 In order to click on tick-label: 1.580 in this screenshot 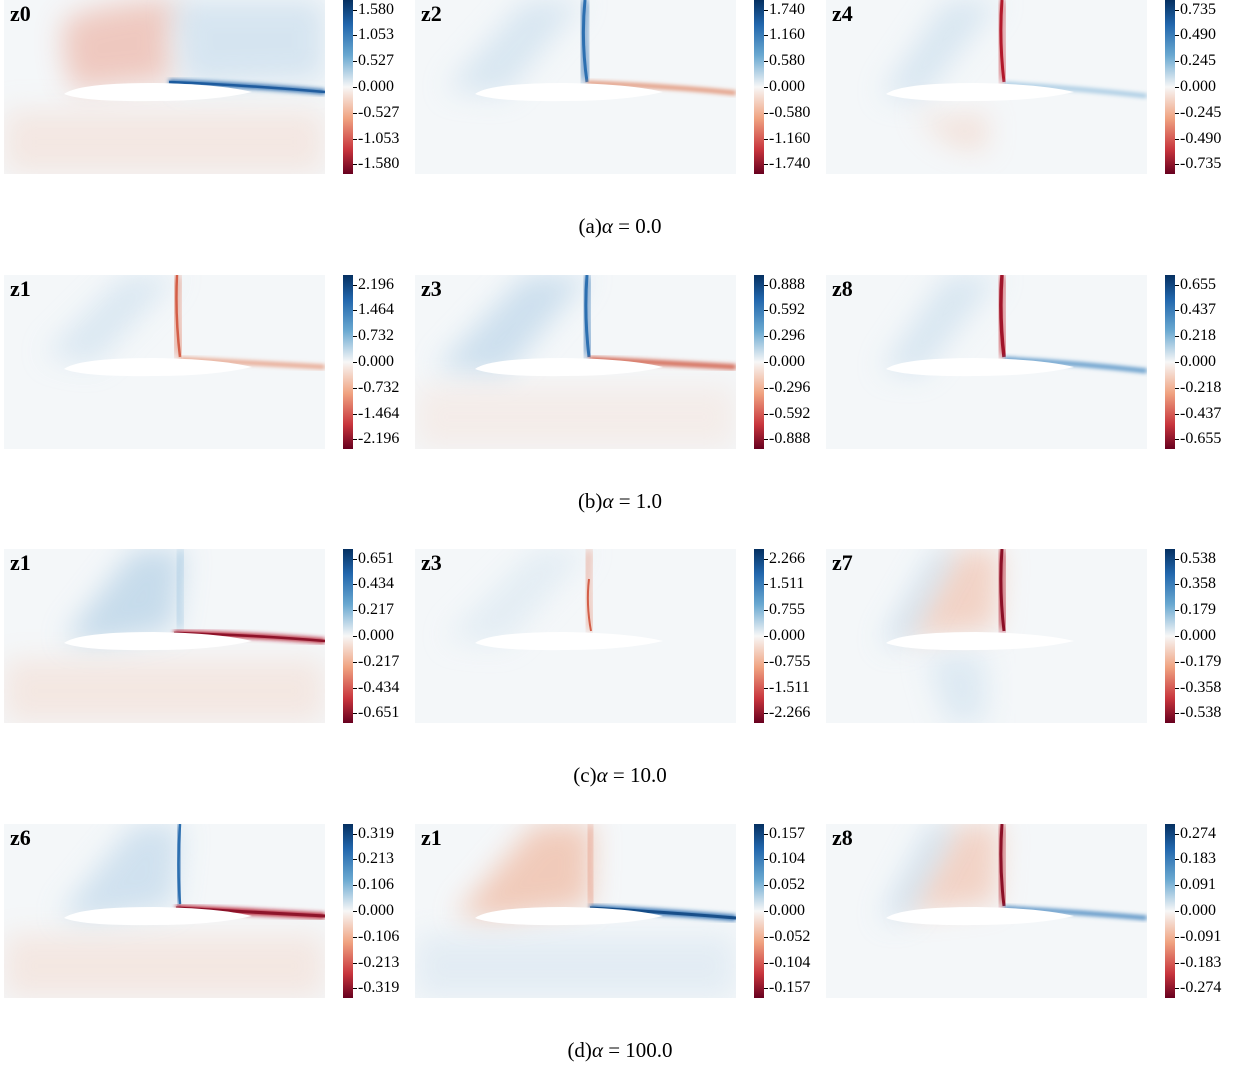, I will do `click(373, 11)`.